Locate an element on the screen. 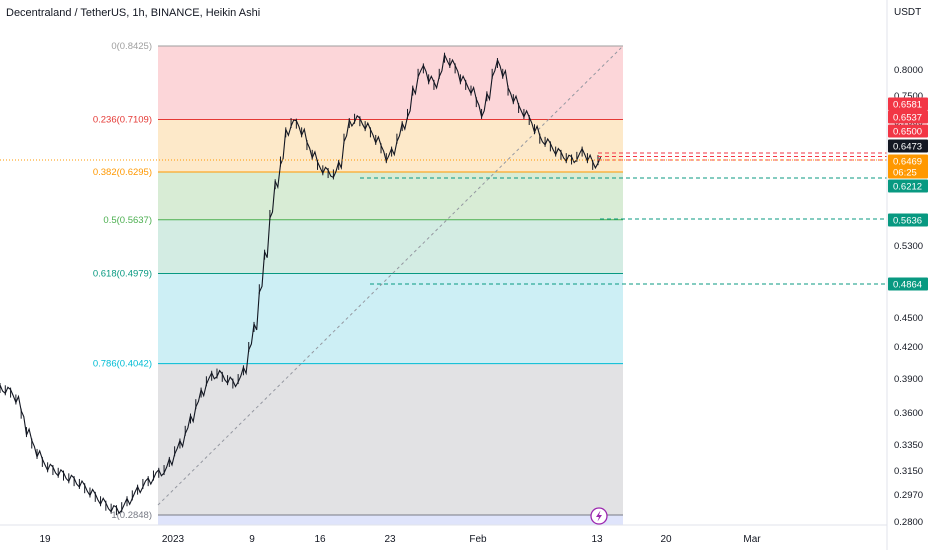 This screenshot has height=550, width=932. price-tag-text: 0.6500 is located at coordinates (907, 132).